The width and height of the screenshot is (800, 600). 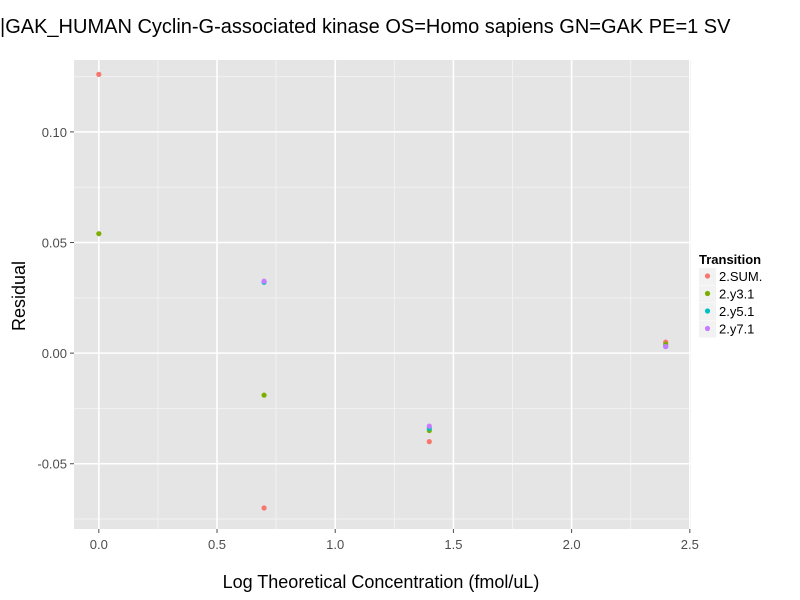 I want to click on x-axis-title: Log Theoretical Concentration (fmol/uL), so click(x=381, y=582).